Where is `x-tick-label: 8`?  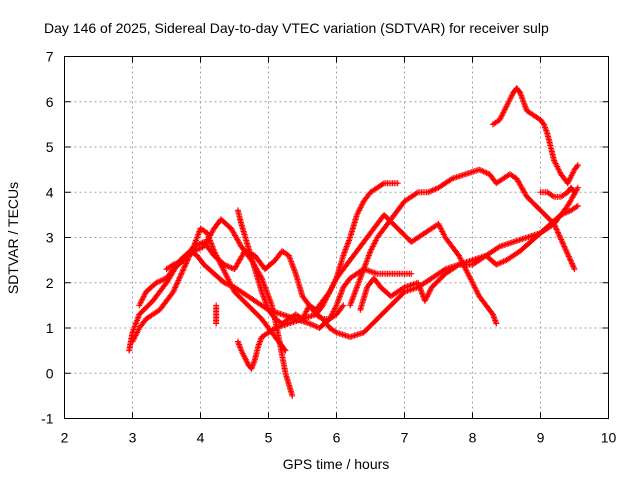
x-tick-label: 8 is located at coordinates (473, 438).